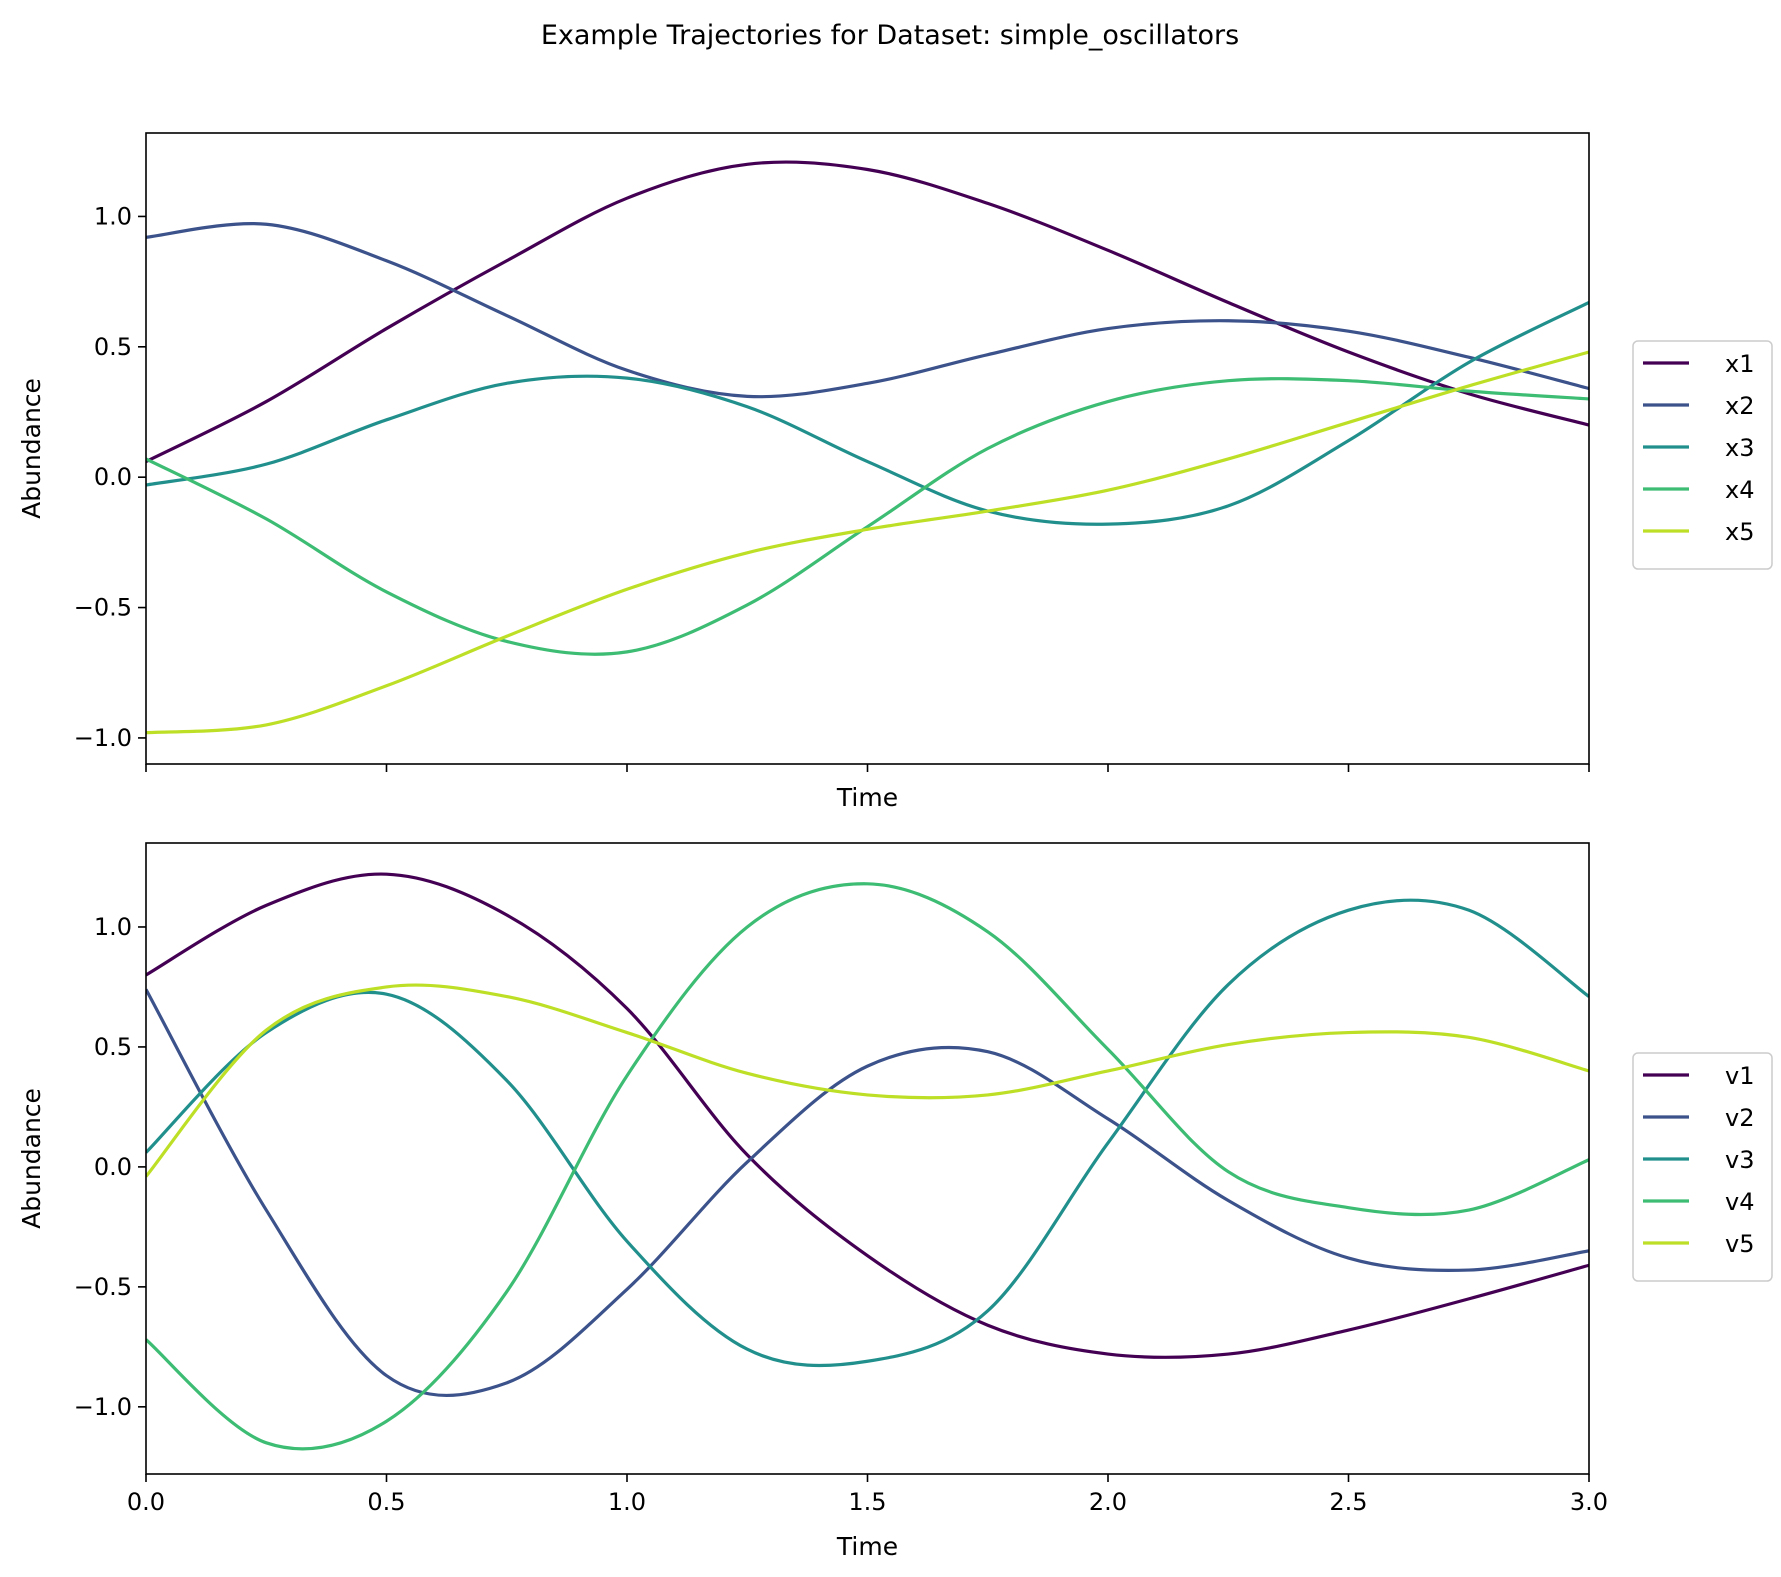 This screenshot has width=1781, height=1577. Describe the element at coordinates (1589, 1502) in the screenshot. I see `x-tick-label: 3.0` at that location.